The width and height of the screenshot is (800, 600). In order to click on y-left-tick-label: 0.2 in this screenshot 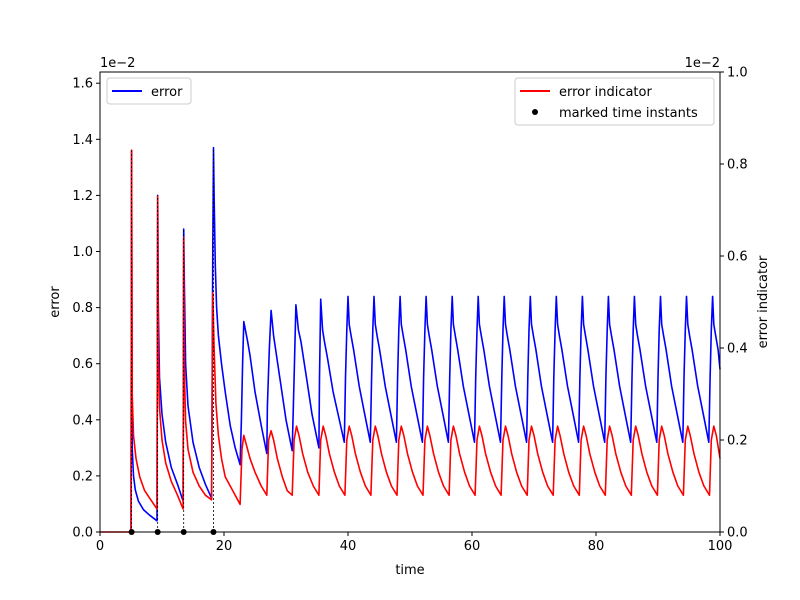, I will do `click(82, 476)`.